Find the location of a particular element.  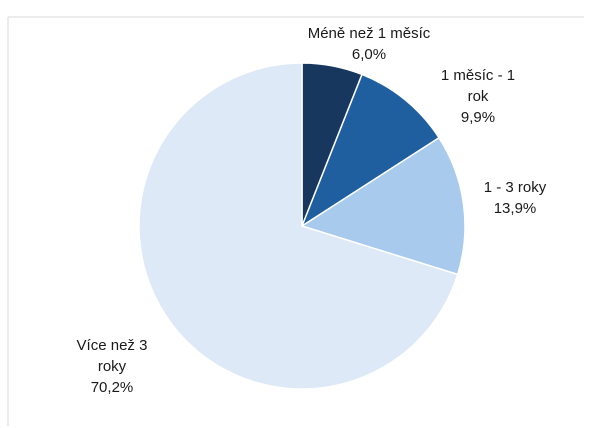

slice-label-line-1-1: rok is located at coordinates (478, 96).